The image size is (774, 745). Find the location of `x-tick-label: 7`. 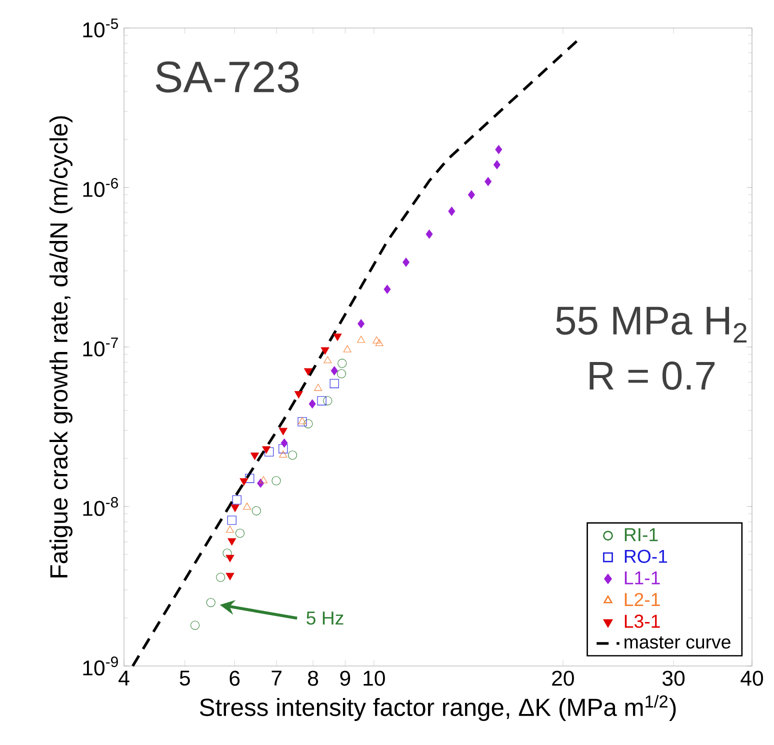

x-tick-label: 7 is located at coordinates (277, 678).